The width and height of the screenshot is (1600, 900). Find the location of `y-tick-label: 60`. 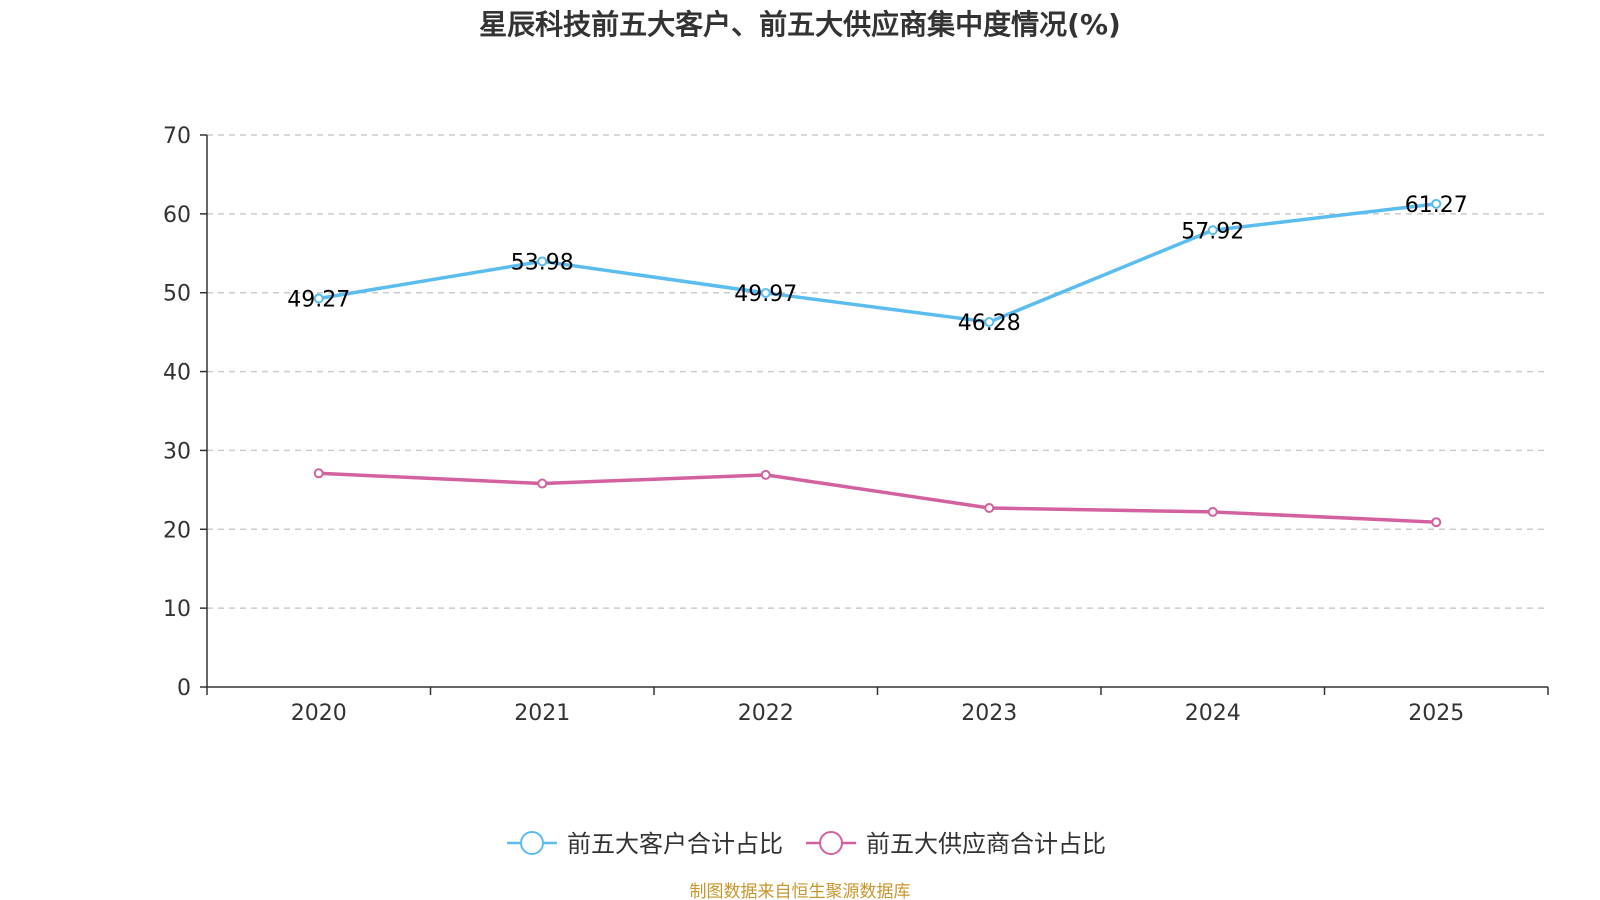

y-tick-label: 60 is located at coordinates (177, 215).